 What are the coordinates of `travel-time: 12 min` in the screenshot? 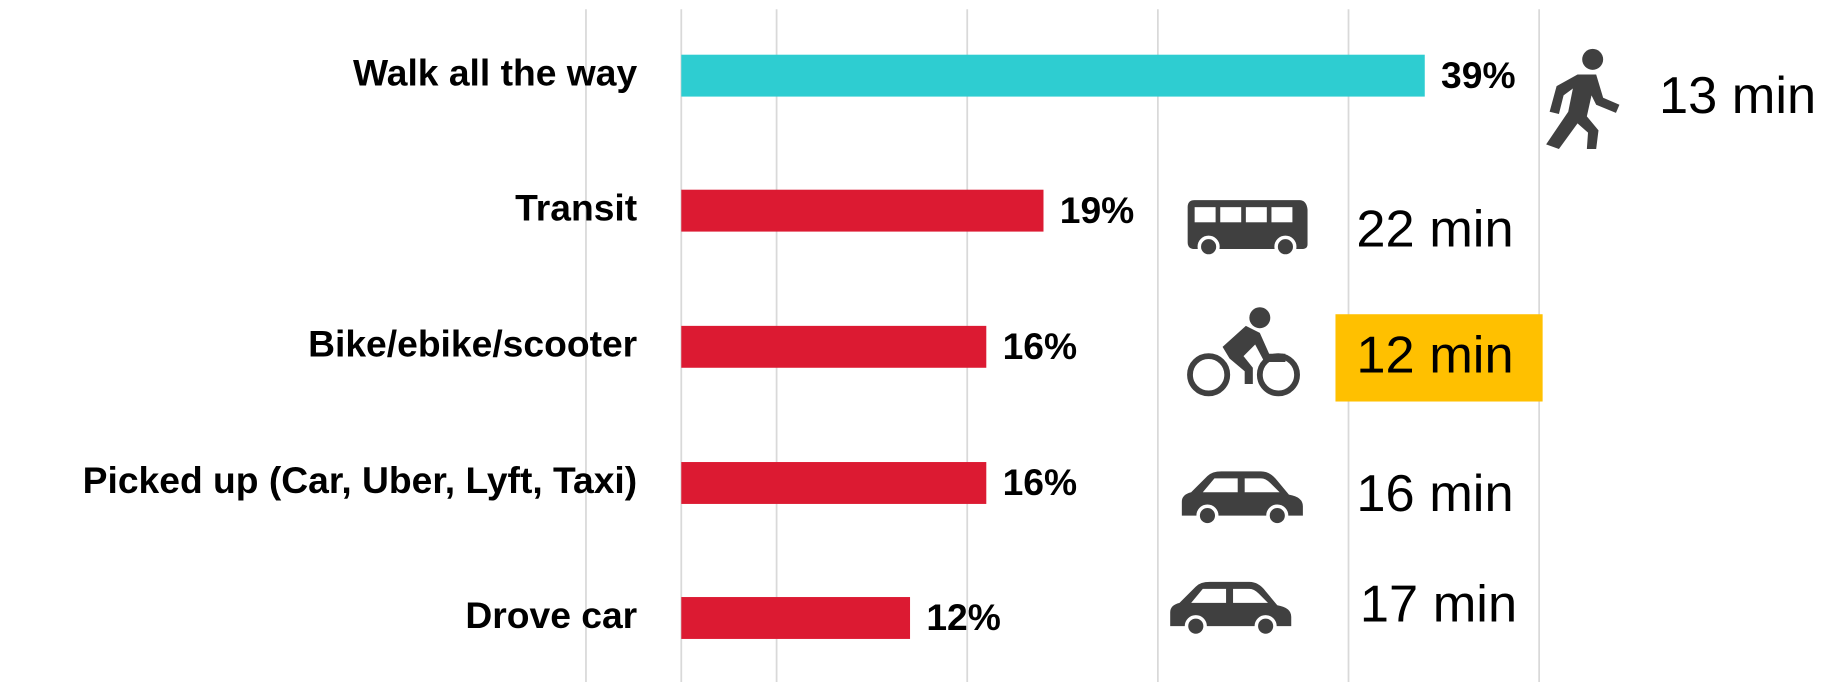 It's located at (1434, 355).